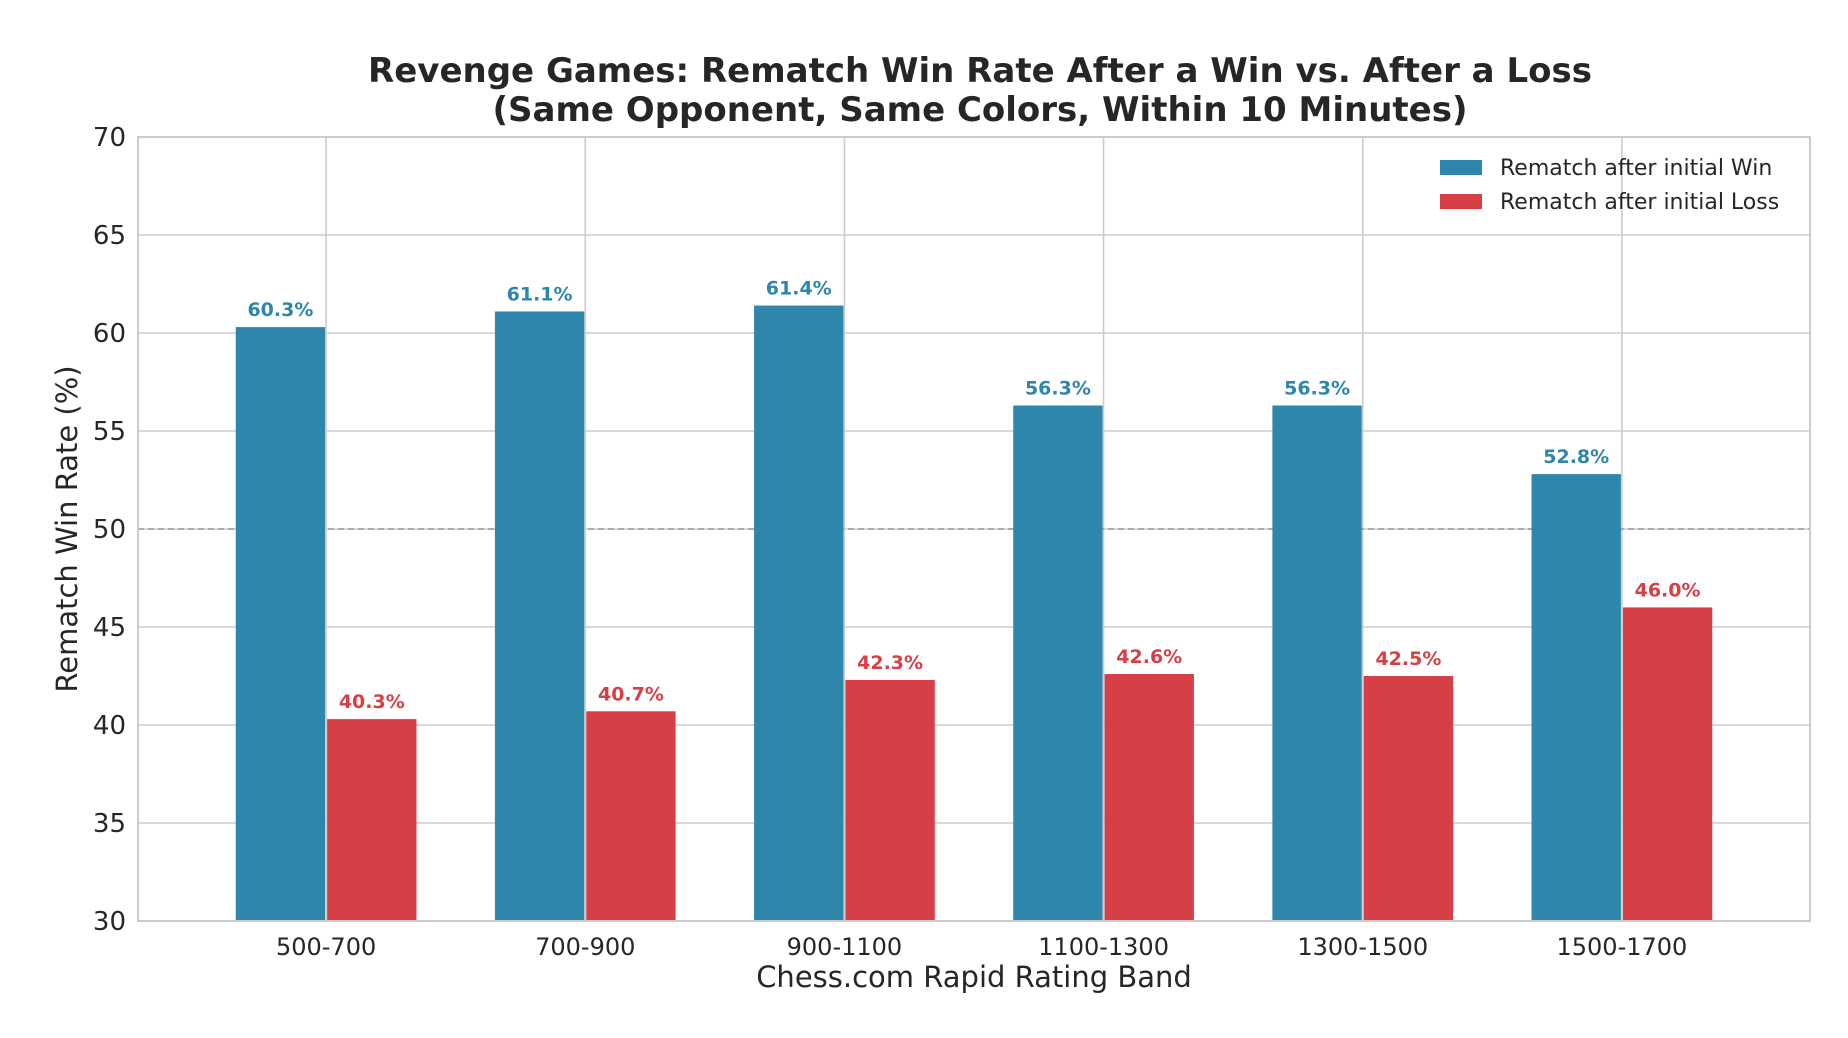 The width and height of the screenshot is (1848, 1038). I want to click on y-tick-label: 45, so click(109, 628).